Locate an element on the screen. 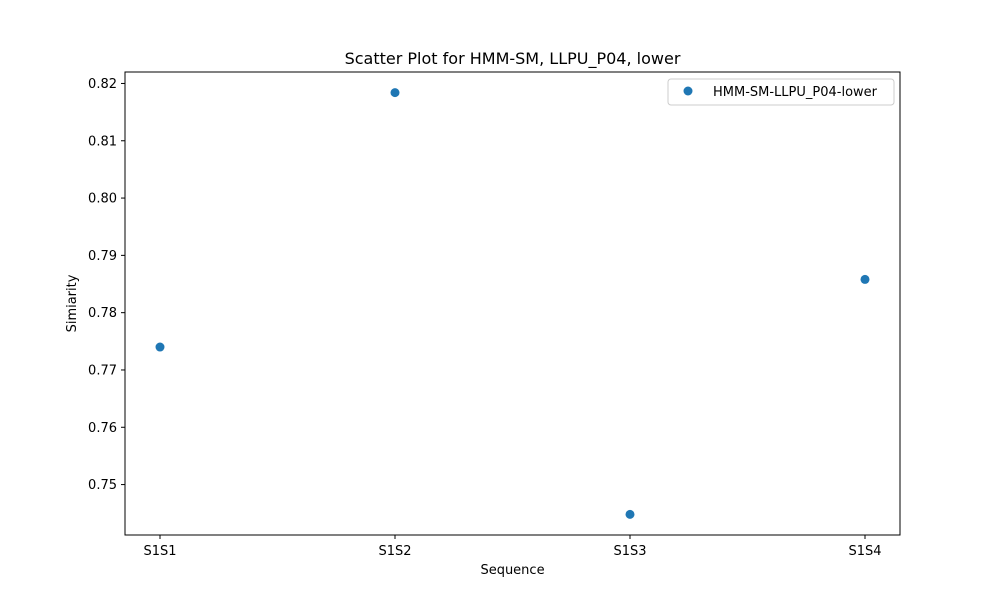  y-tick-label: 0.80 is located at coordinates (102, 199).